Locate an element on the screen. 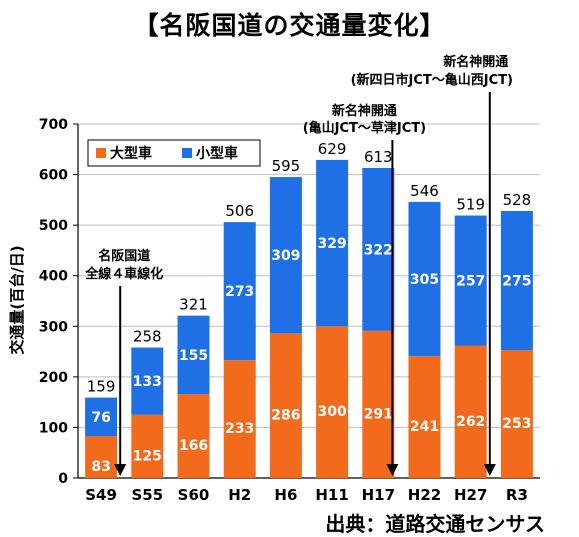 This screenshot has width=579, height=537. segment-value-label: 83 is located at coordinates (100, 467).